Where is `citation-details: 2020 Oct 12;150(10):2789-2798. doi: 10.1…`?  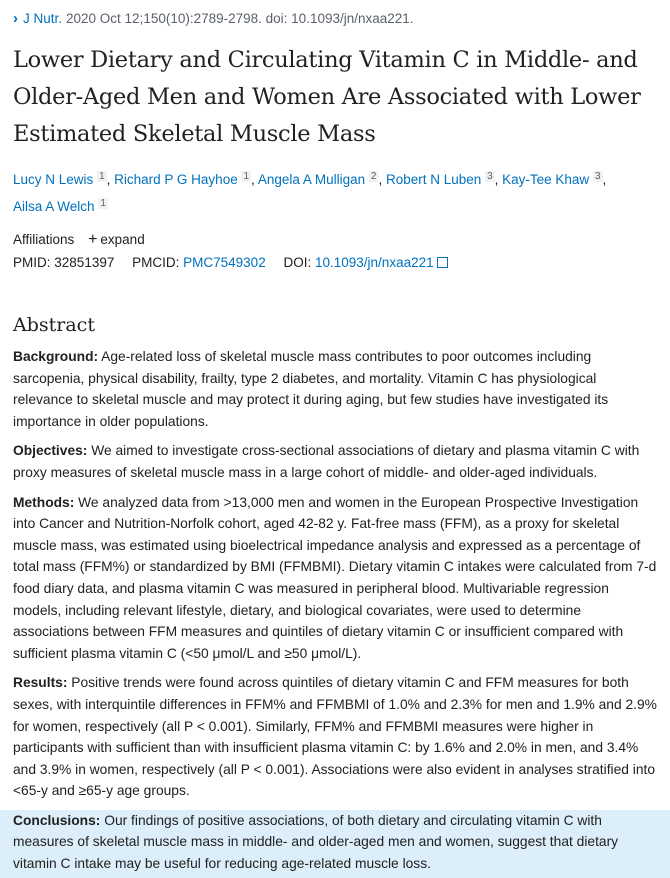
citation-details: 2020 Oct 12;150(10):2789-2798. doi: 10.1… is located at coordinates (240, 18).